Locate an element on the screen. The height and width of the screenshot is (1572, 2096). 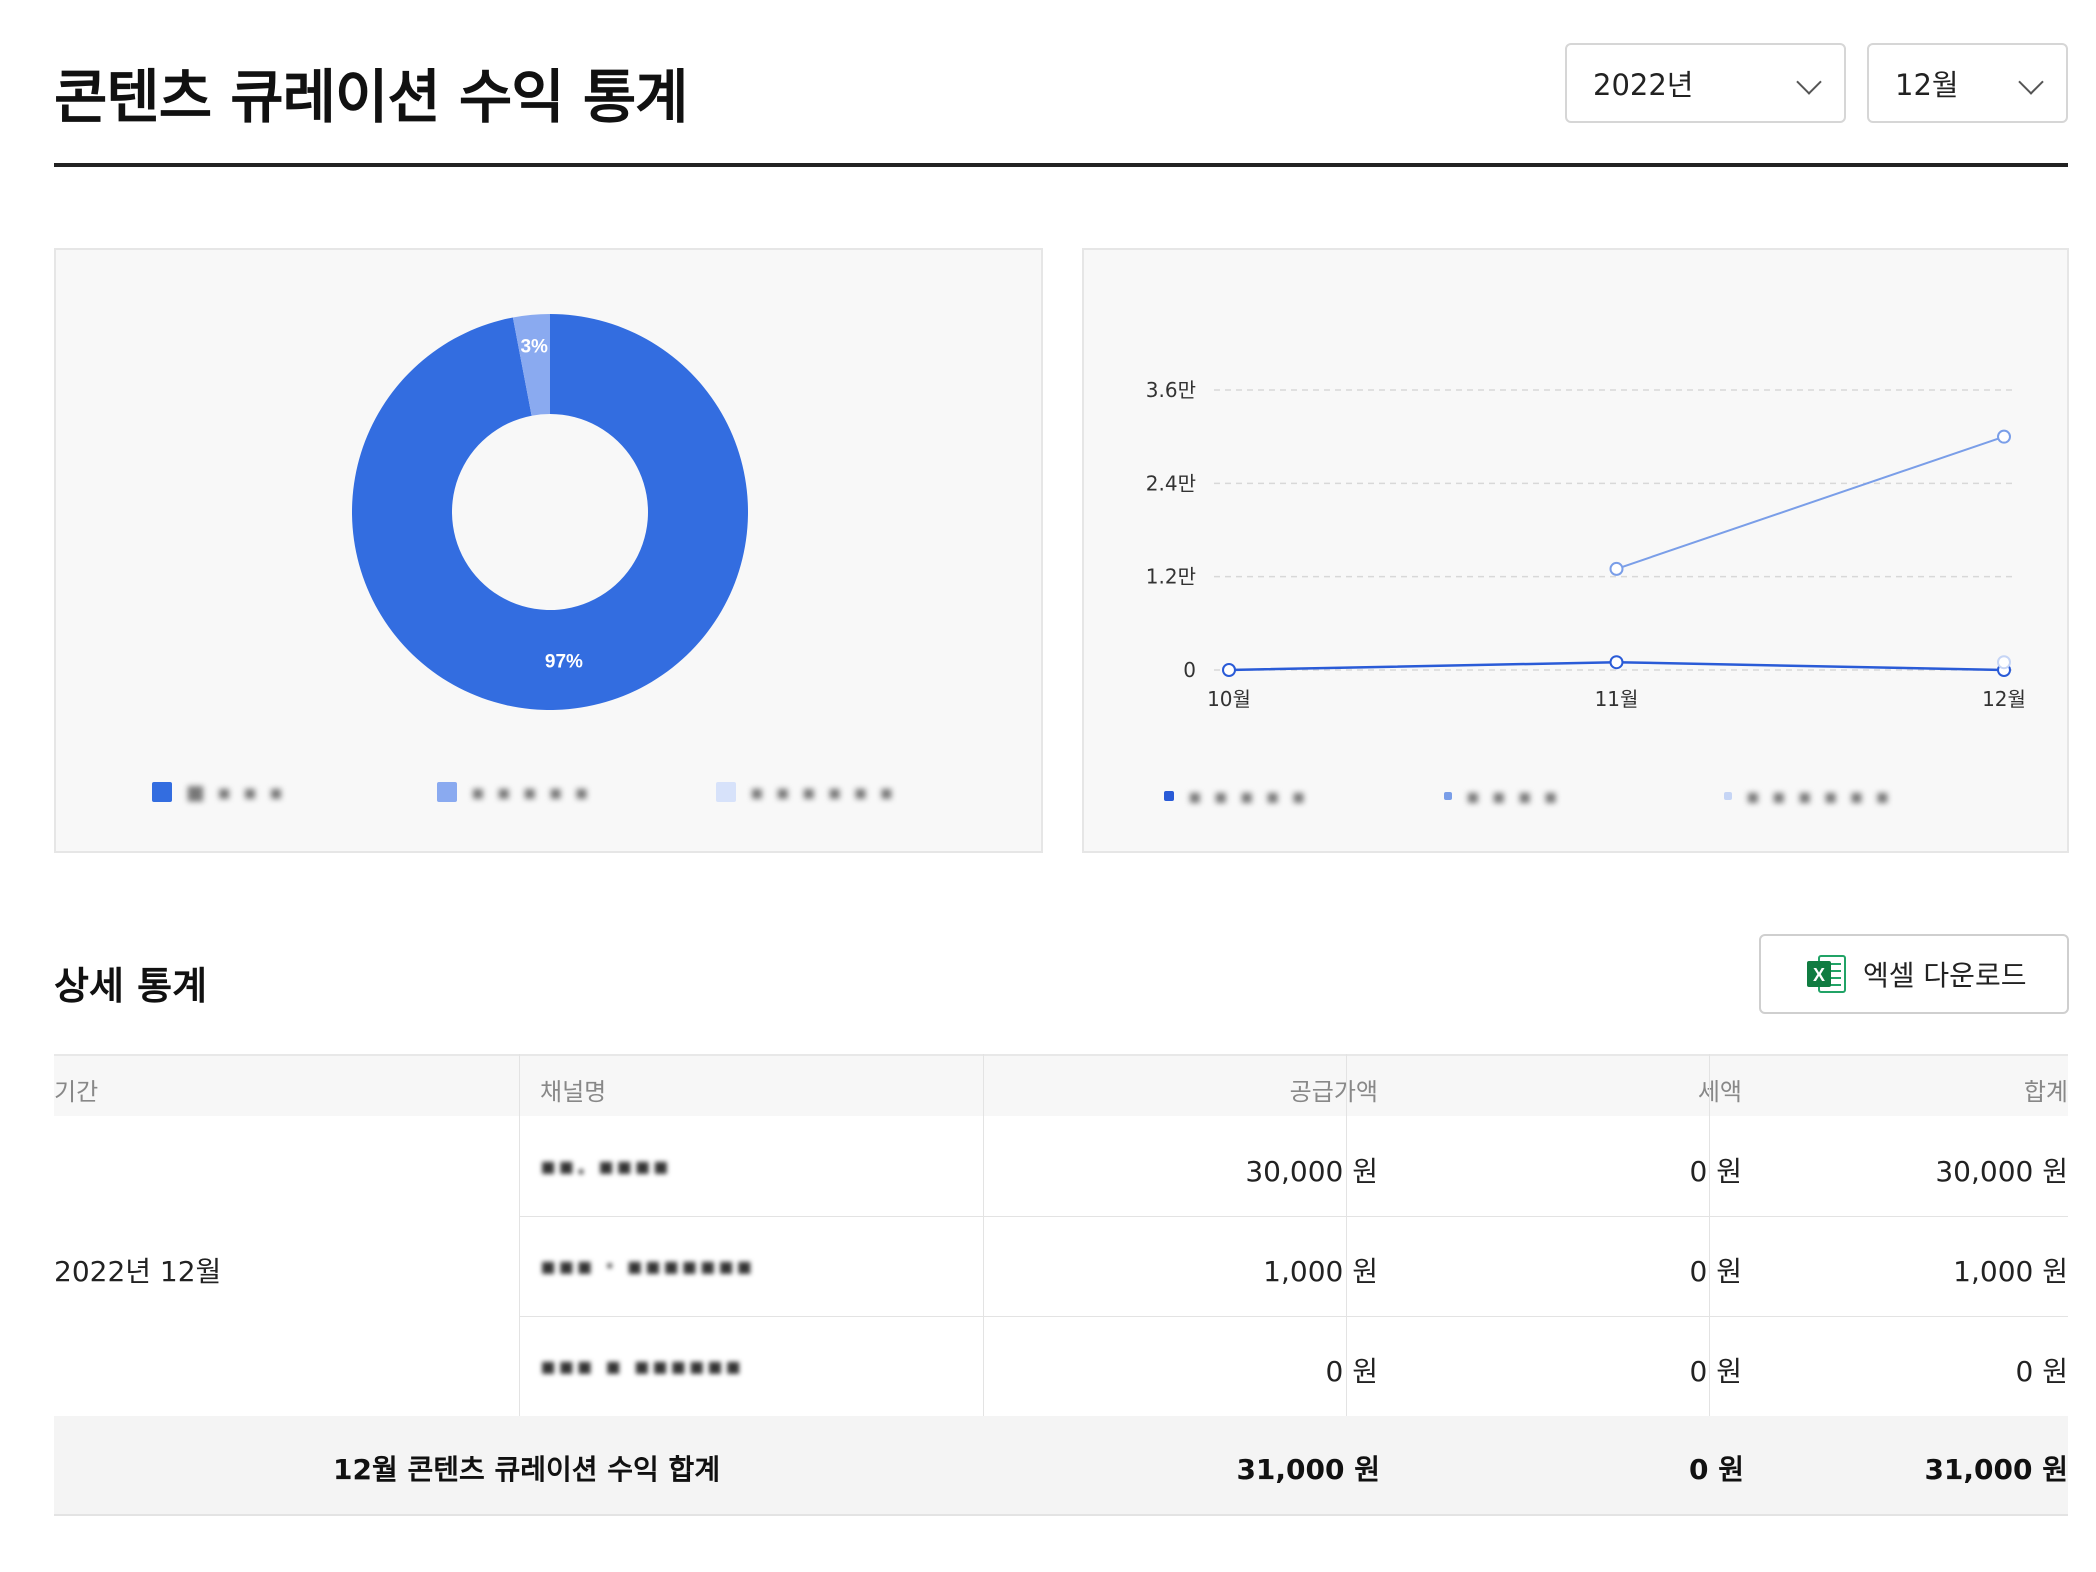
y-tick-label: 1.2만 is located at coordinates (1171, 577).